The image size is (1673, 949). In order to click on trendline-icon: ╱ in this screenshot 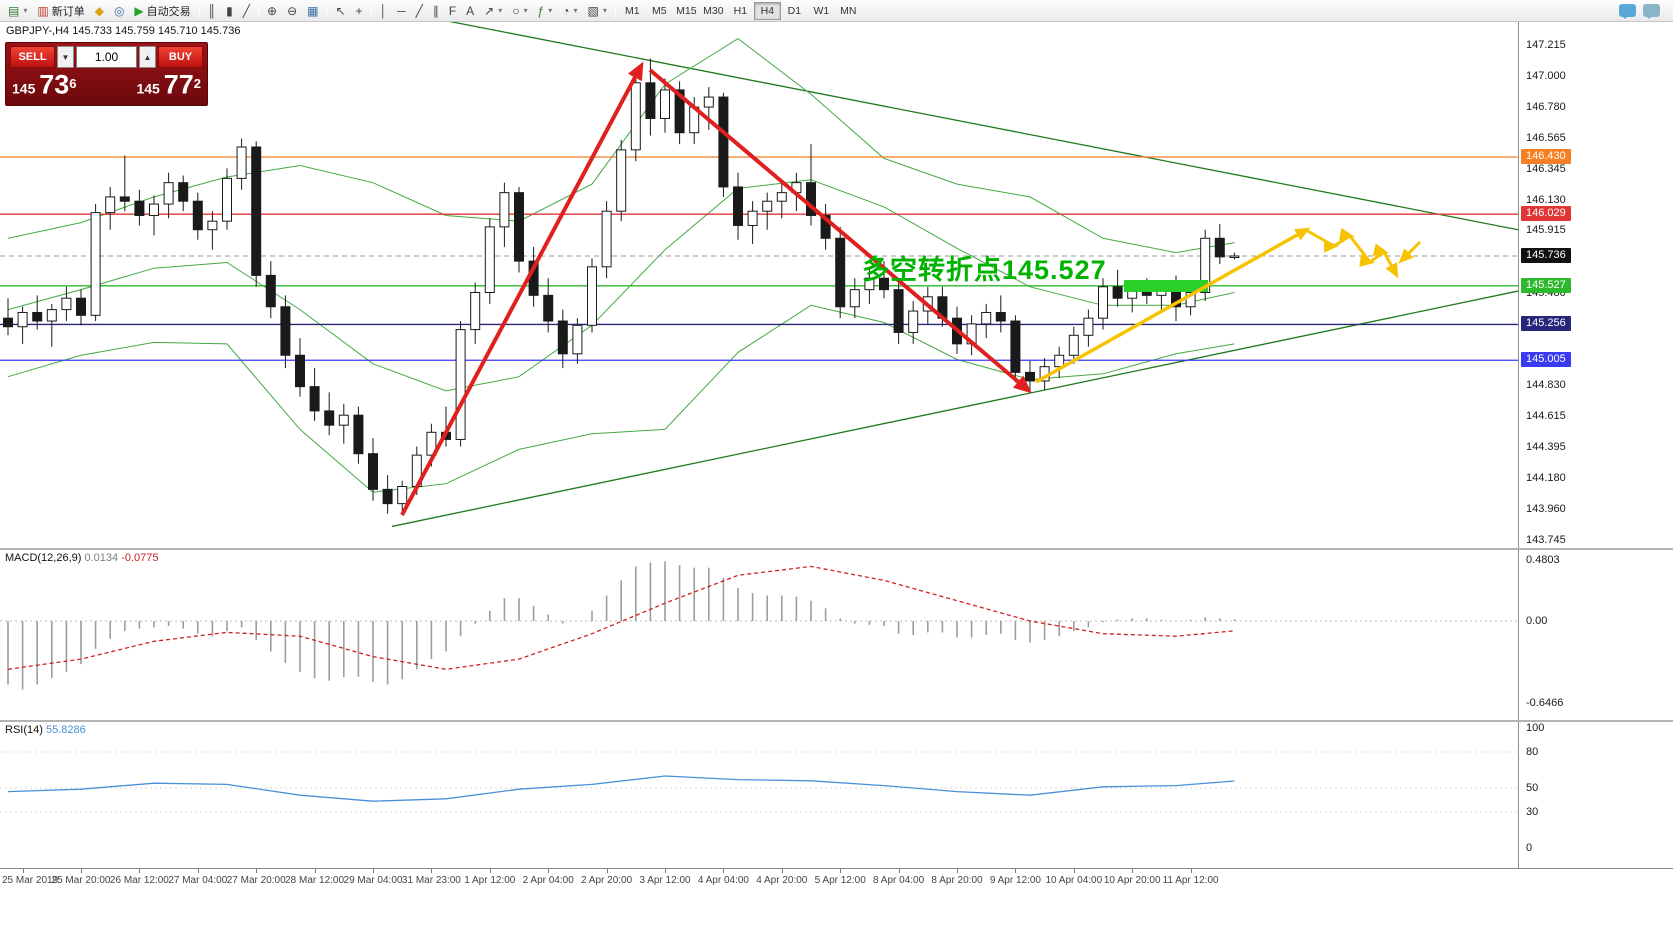, I will do `click(419, 11)`.